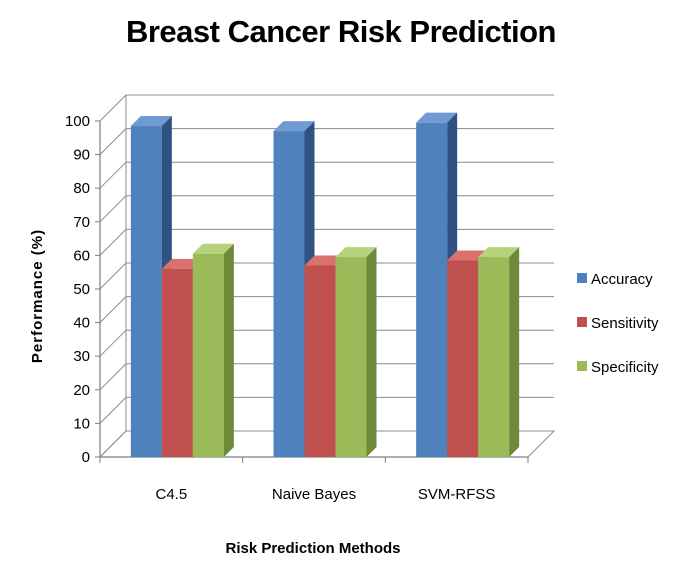  What do you see at coordinates (81, 423) in the screenshot?
I see `y-tick-label: 10` at bounding box center [81, 423].